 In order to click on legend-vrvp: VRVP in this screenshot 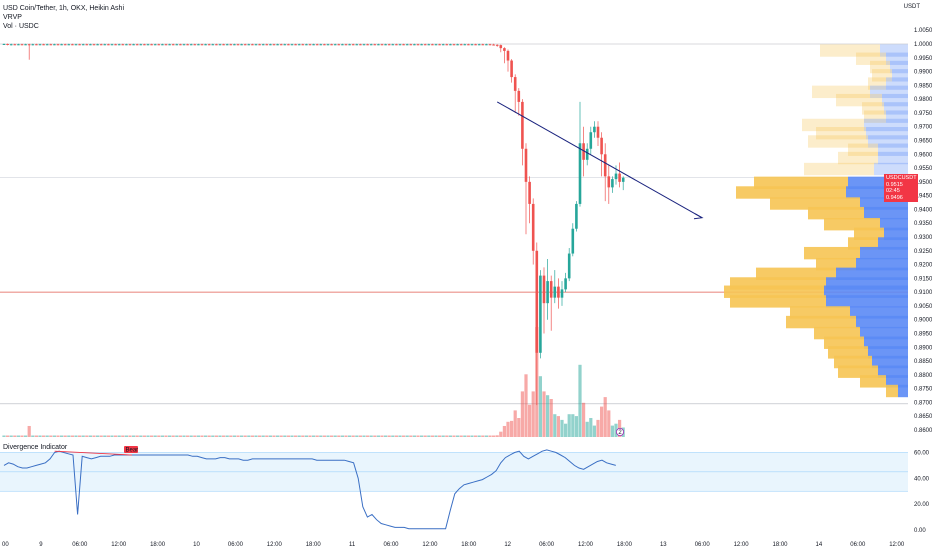, I will do `click(12, 17)`.